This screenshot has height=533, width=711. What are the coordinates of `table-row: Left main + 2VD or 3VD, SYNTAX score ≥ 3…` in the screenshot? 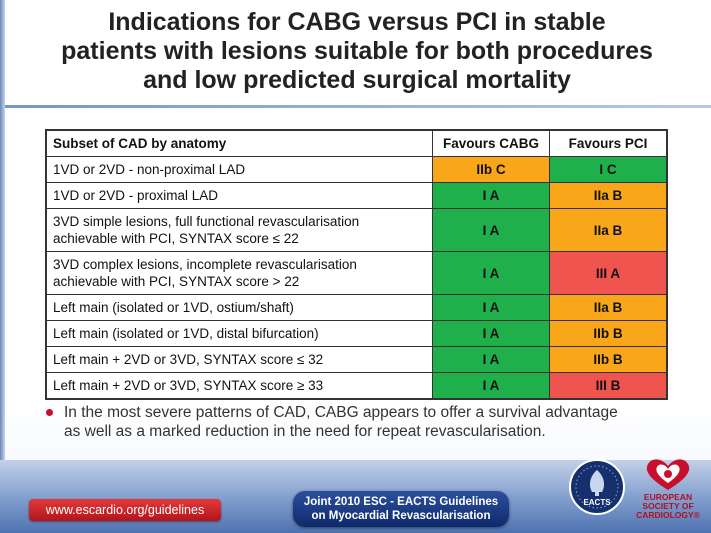 It's located at (356, 386).